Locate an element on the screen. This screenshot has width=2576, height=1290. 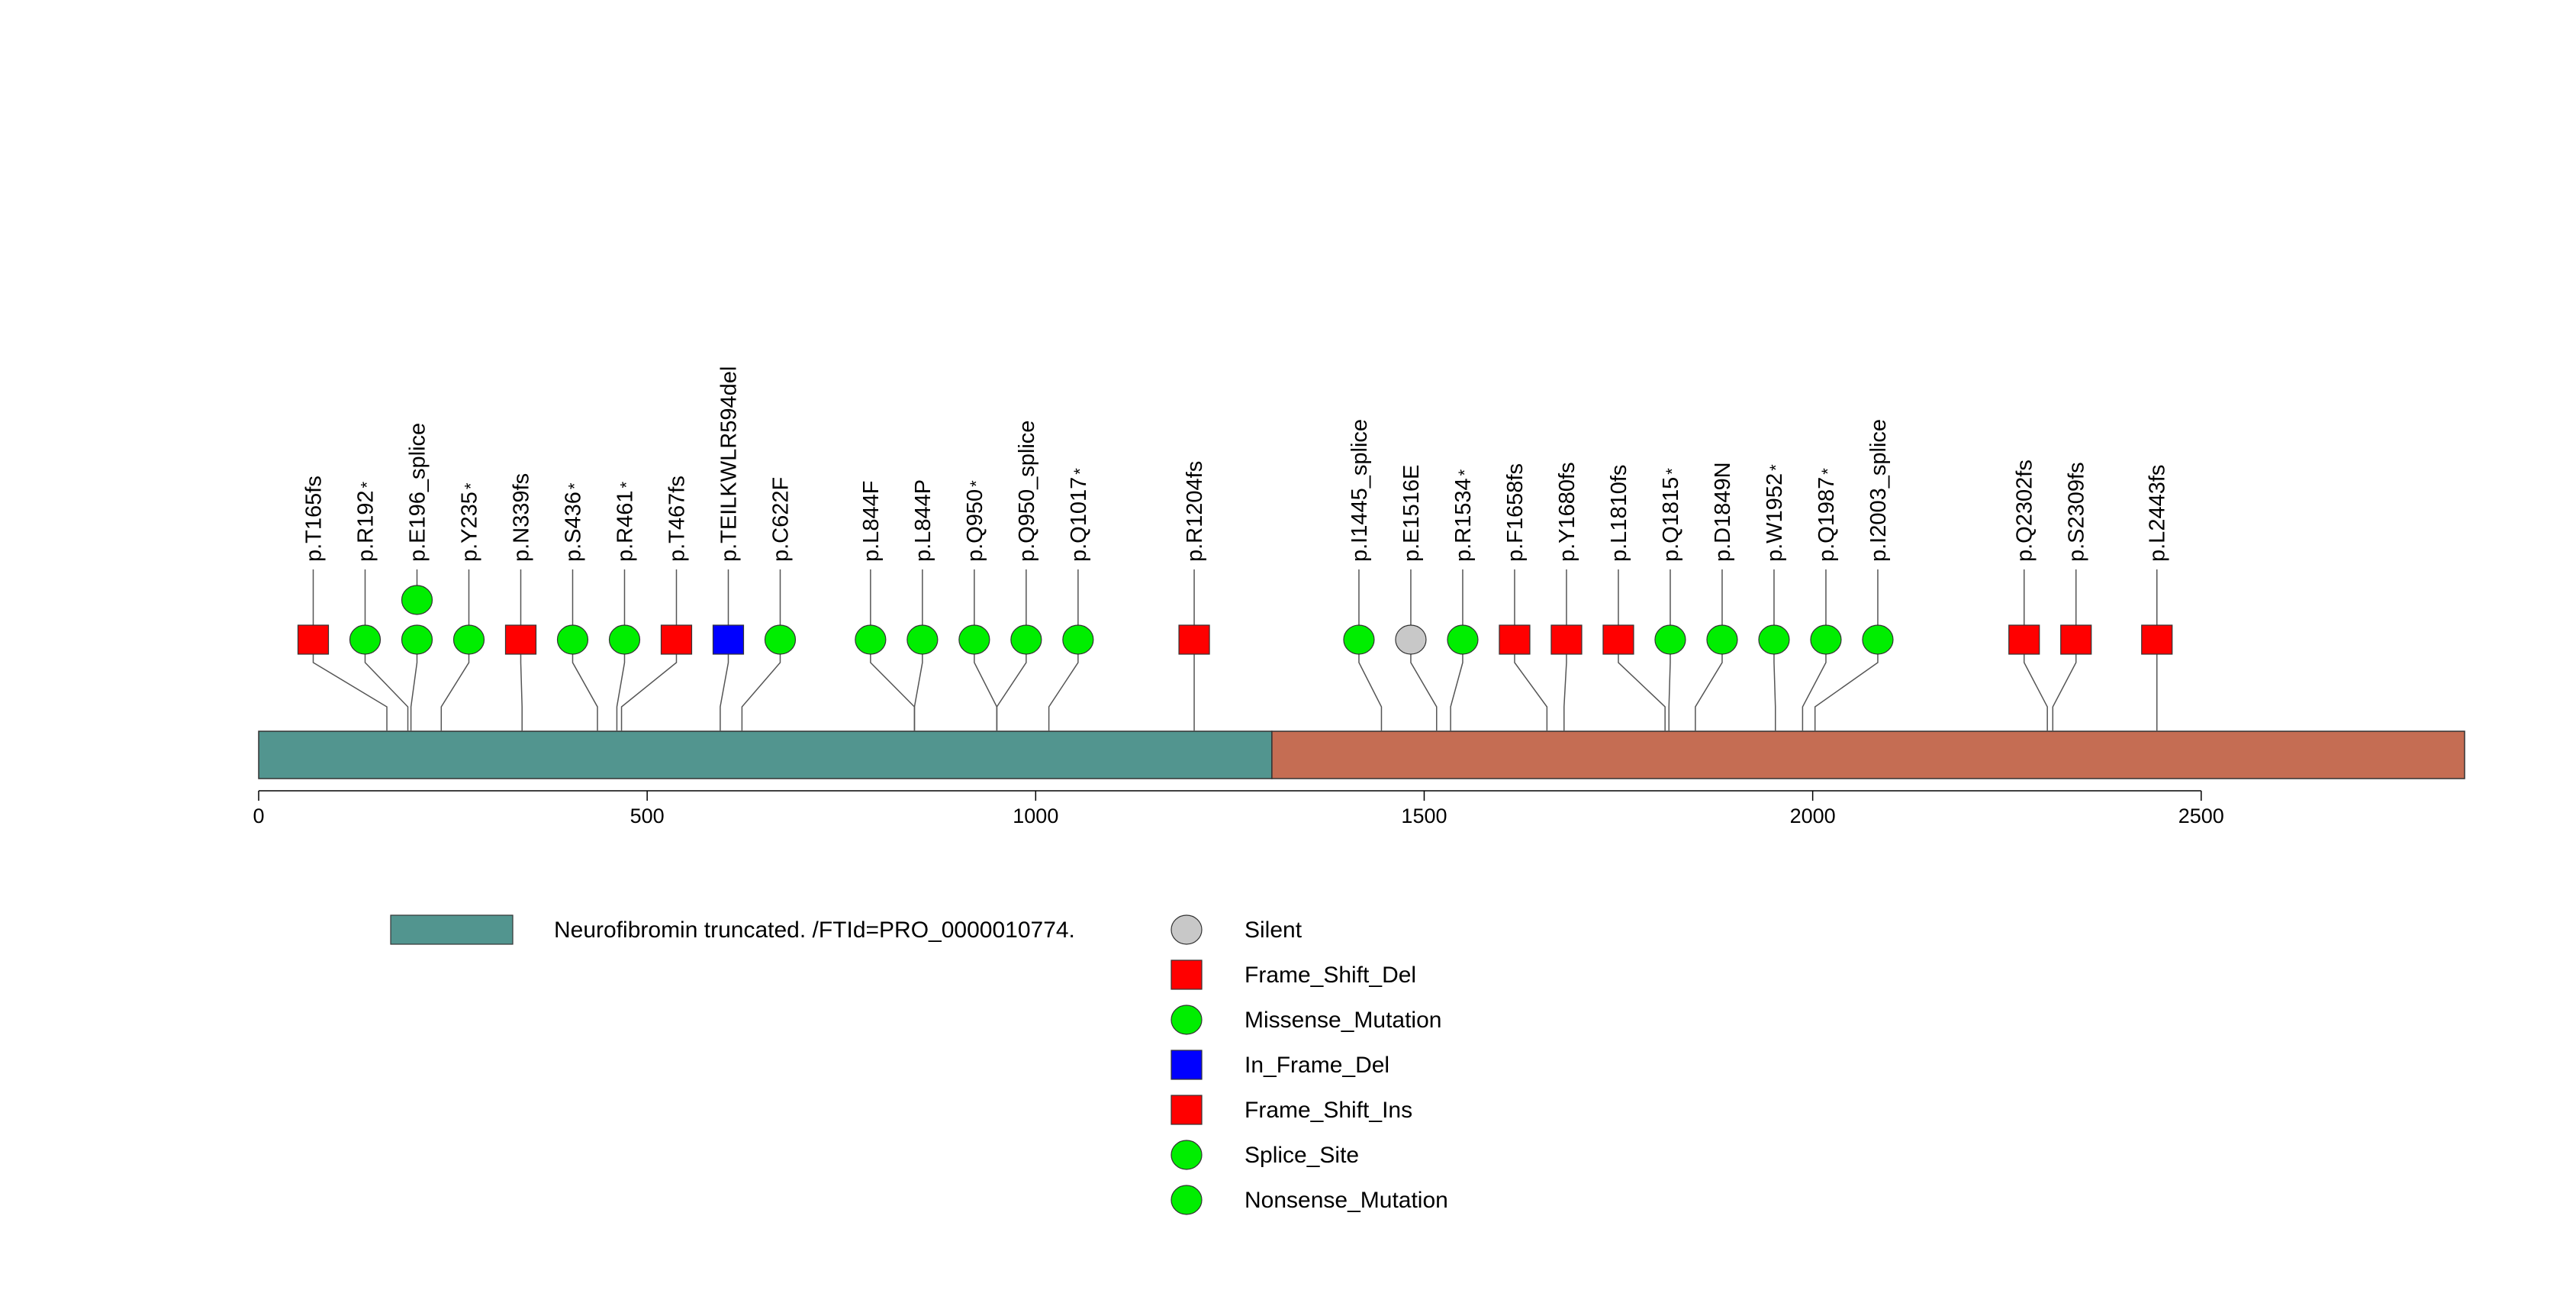
mutation-label: p.W1952* is located at coordinates (1775, 513).